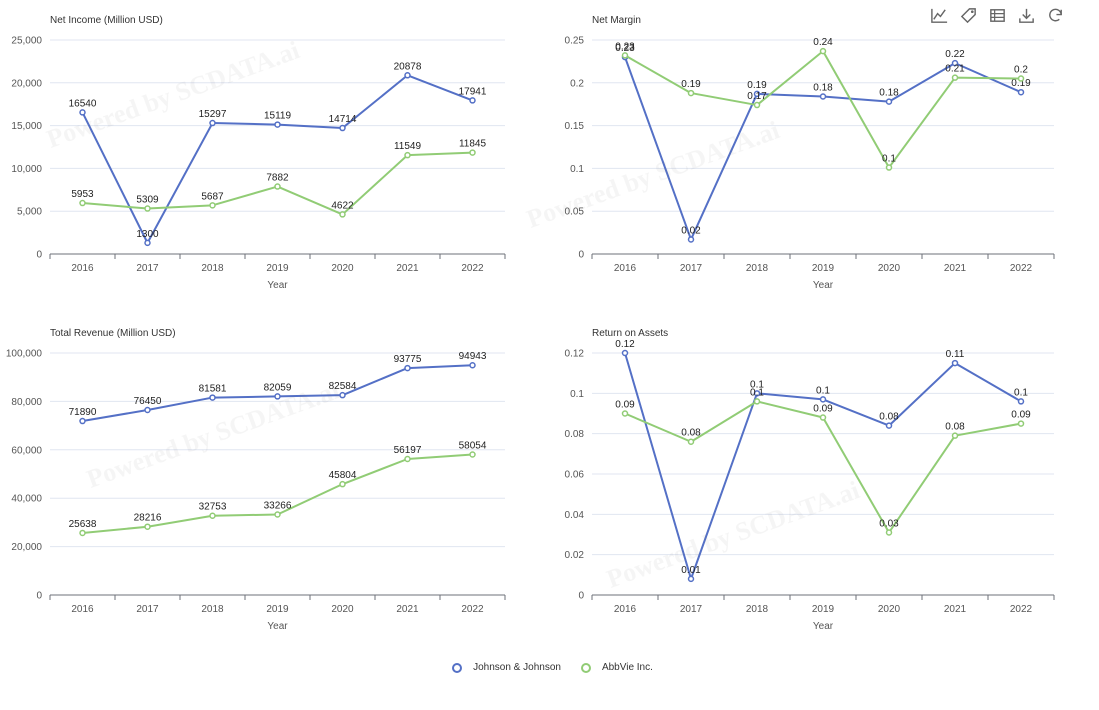 This screenshot has width=1099, height=710. What do you see at coordinates (577, 83) in the screenshot?
I see `y-tick-label: 0.2` at bounding box center [577, 83].